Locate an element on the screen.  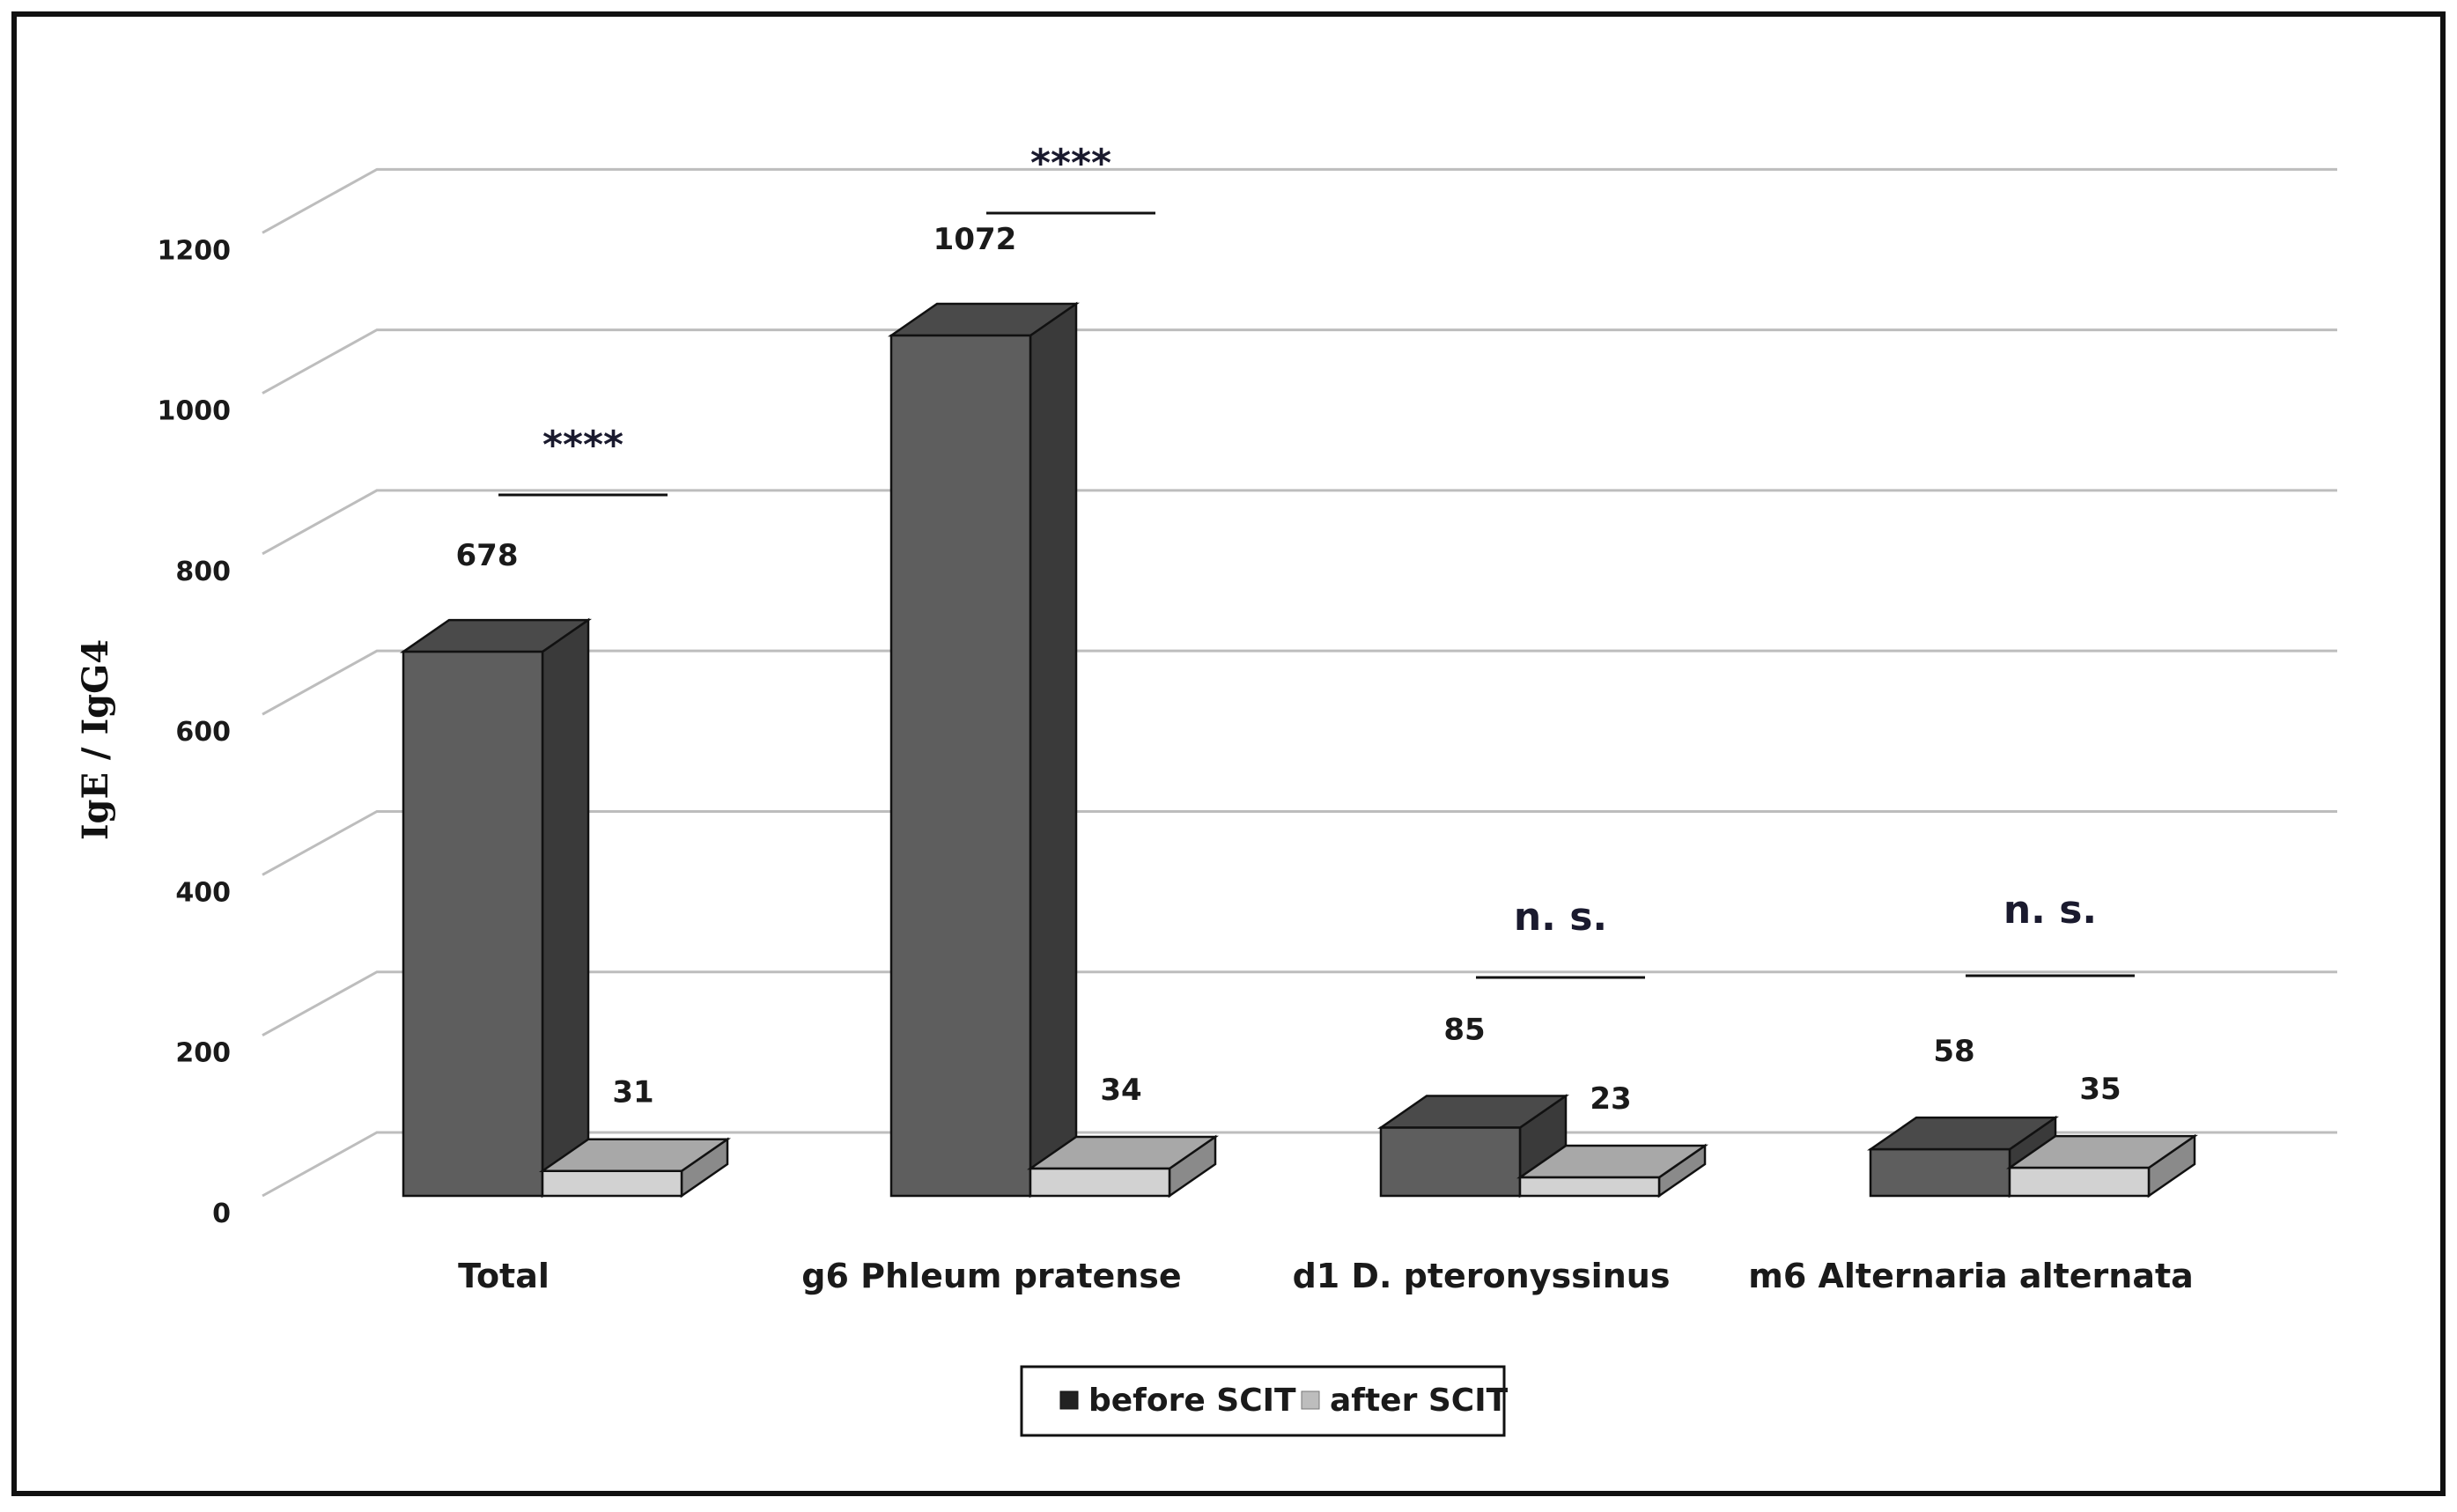
data-label-before-scit: 58 is located at coordinates (1953, 1052).